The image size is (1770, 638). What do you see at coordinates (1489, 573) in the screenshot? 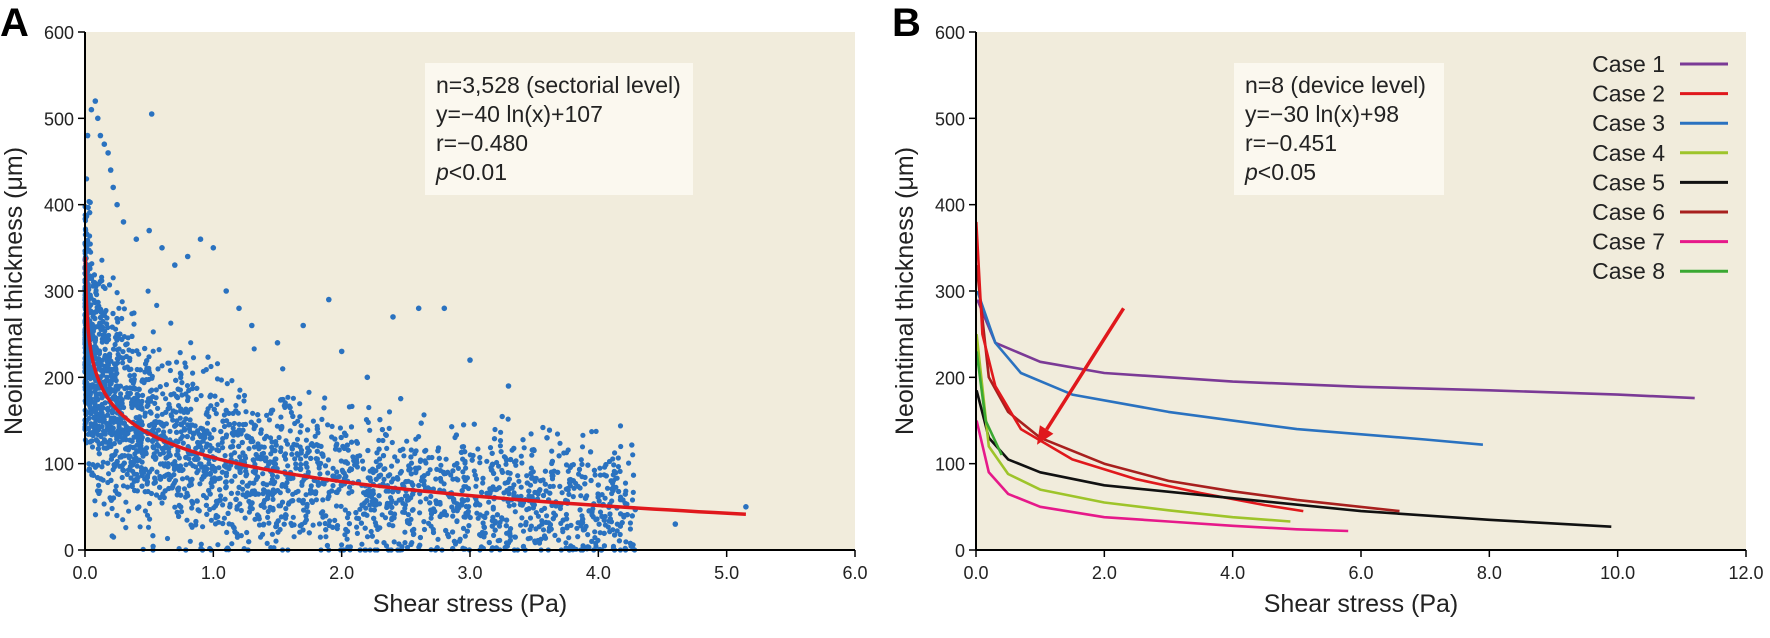
I see `panel-b-x-tick-label: 8.0` at bounding box center [1489, 573].